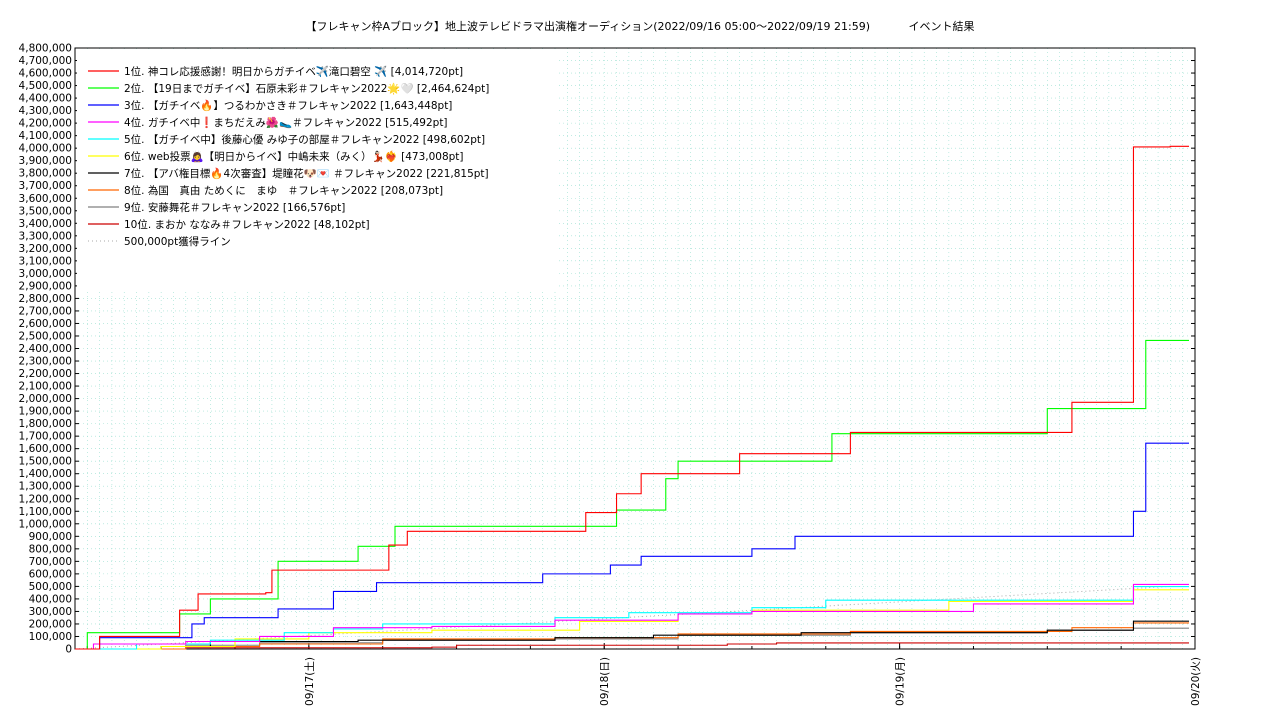 The width and height of the screenshot is (1280, 720). What do you see at coordinates (45, 387) in the screenshot?
I see `y-tick-label: 2,100,000` at bounding box center [45, 387].